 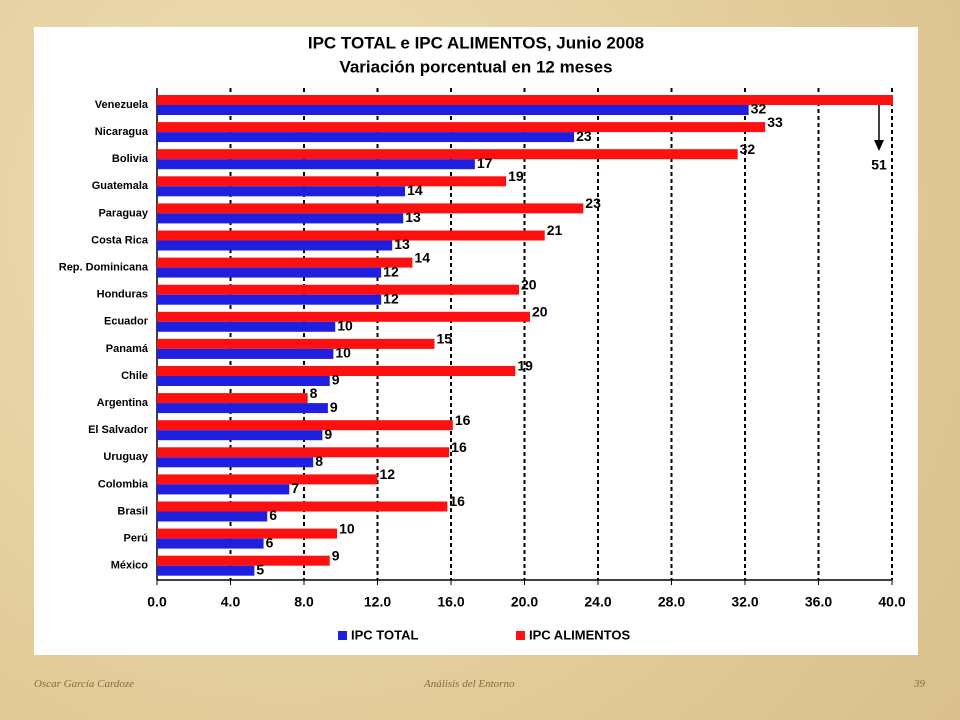 What do you see at coordinates (579, 634) in the screenshot?
I see `legend-label: IPC ALIMENTOS` at bounding box center [579, 634].